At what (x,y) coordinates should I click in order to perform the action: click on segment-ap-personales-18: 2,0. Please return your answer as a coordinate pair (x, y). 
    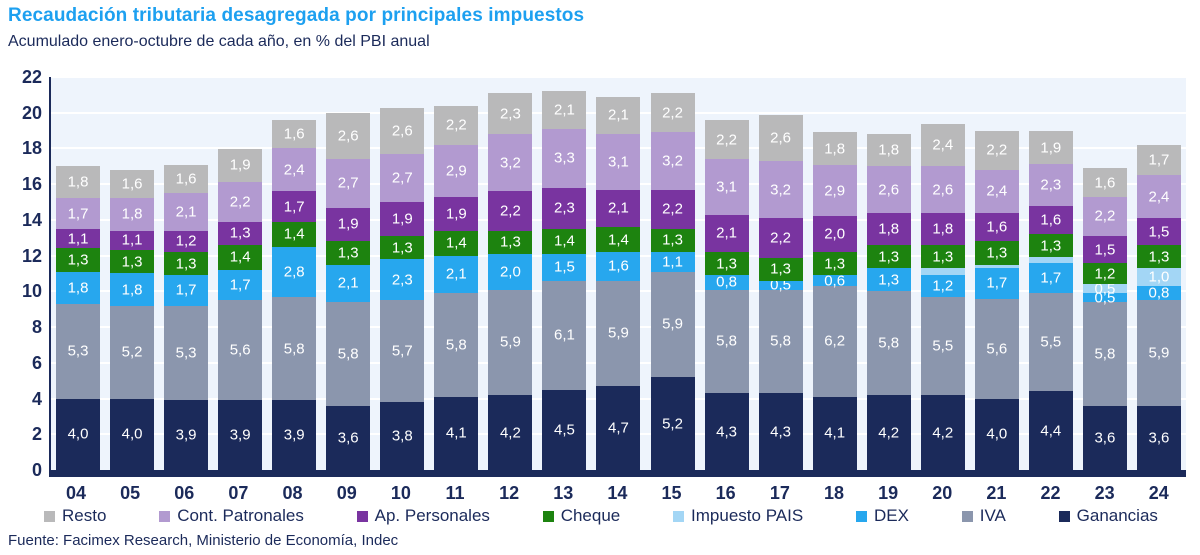
    Looking at the image, I should click on (834, 234).